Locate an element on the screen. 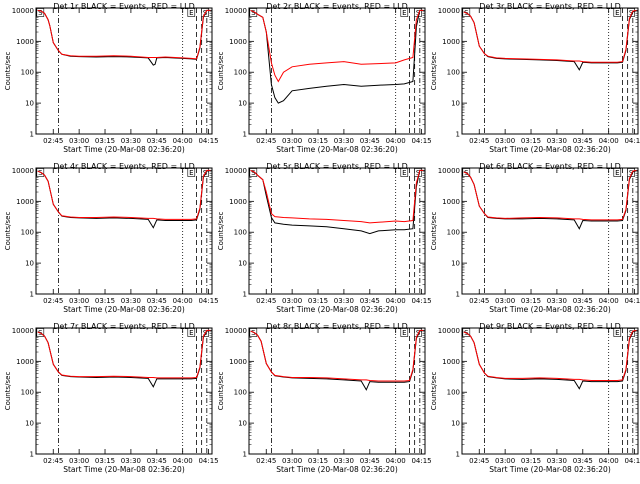 This screenshot has width=640, height=484. panel-title: Det 5r BLACK = Events, RED = LLD is located at coordinates (337, 166).